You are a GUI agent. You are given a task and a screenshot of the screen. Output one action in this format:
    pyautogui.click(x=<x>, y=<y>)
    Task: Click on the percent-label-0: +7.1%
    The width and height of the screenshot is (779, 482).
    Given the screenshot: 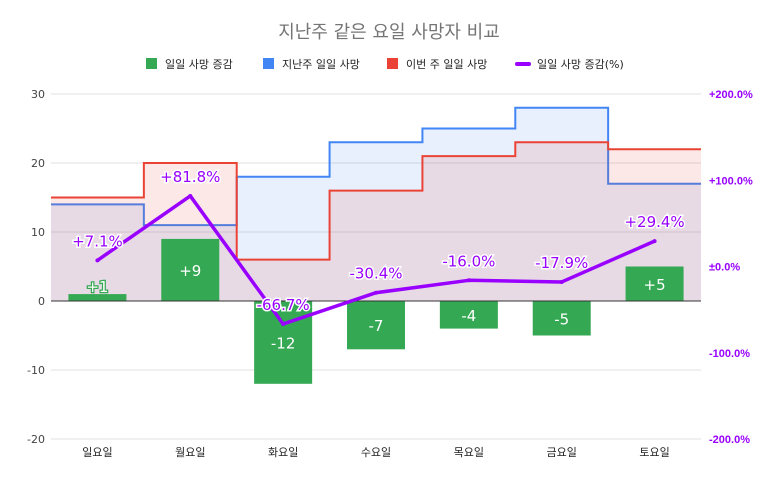 What is the action you would take?
    pyautogui.click(x=97, y=241)
    